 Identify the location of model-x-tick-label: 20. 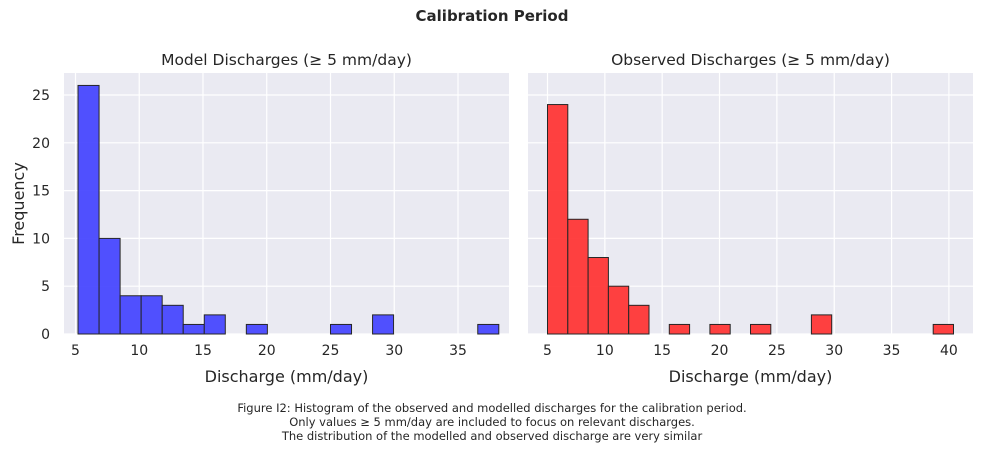
(267, 351).